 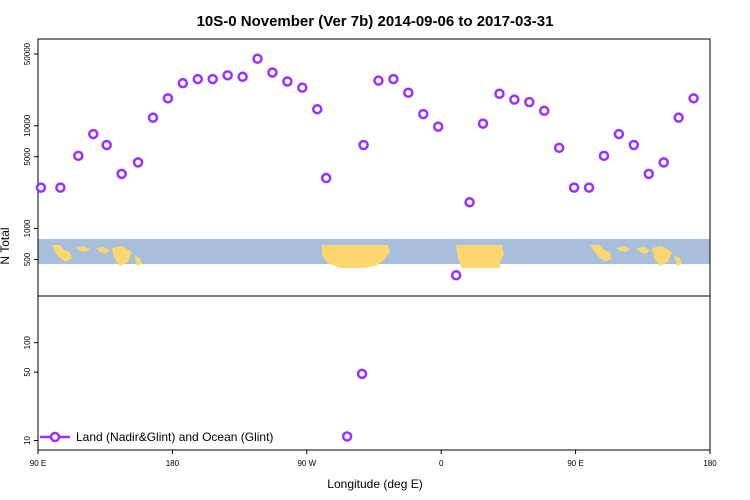 I want to click on lower-y-axis: 10 50 100, so click(x=30, y=390).